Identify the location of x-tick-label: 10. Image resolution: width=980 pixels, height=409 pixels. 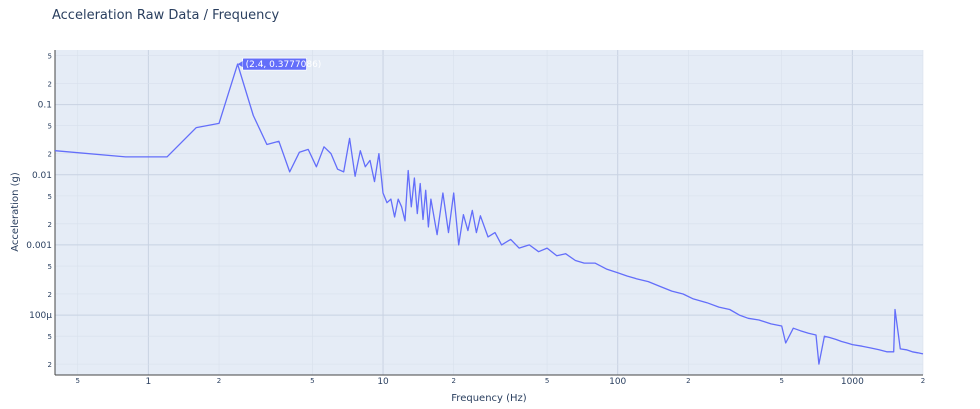
(383, 382).